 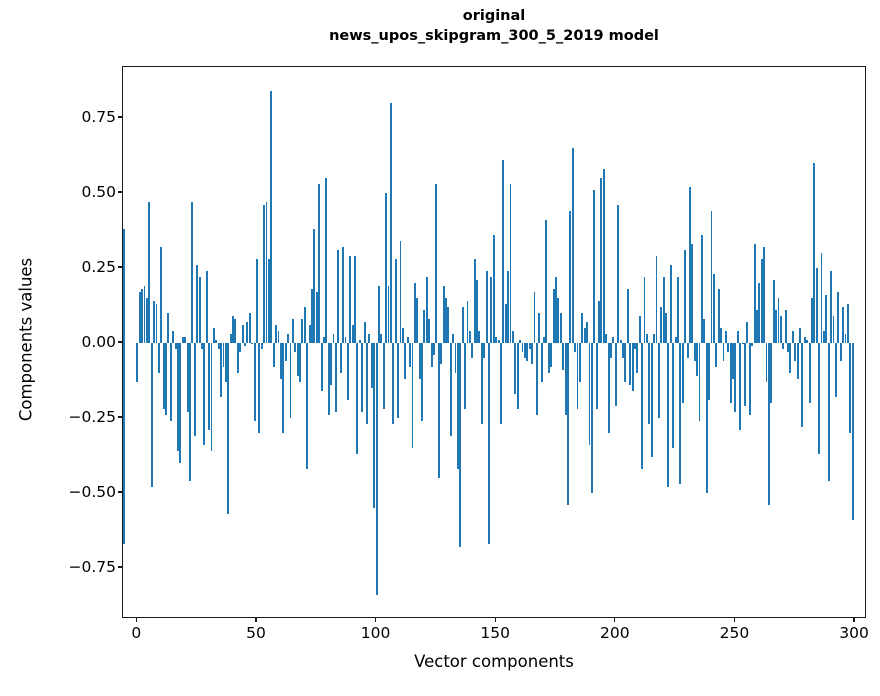 What do you see at coordinates (615, 633) in the screenshot?
I see `x-tick-label: 200` at bounding box center [615, 633].